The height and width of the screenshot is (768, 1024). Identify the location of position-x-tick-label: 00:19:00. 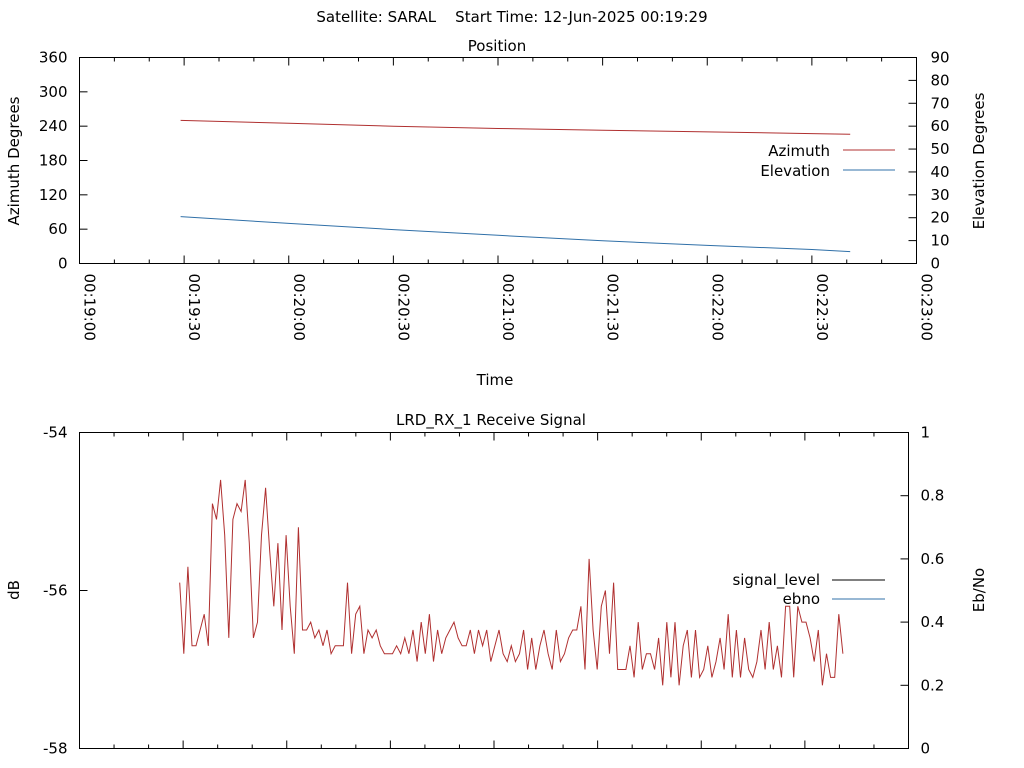
(90, 307).